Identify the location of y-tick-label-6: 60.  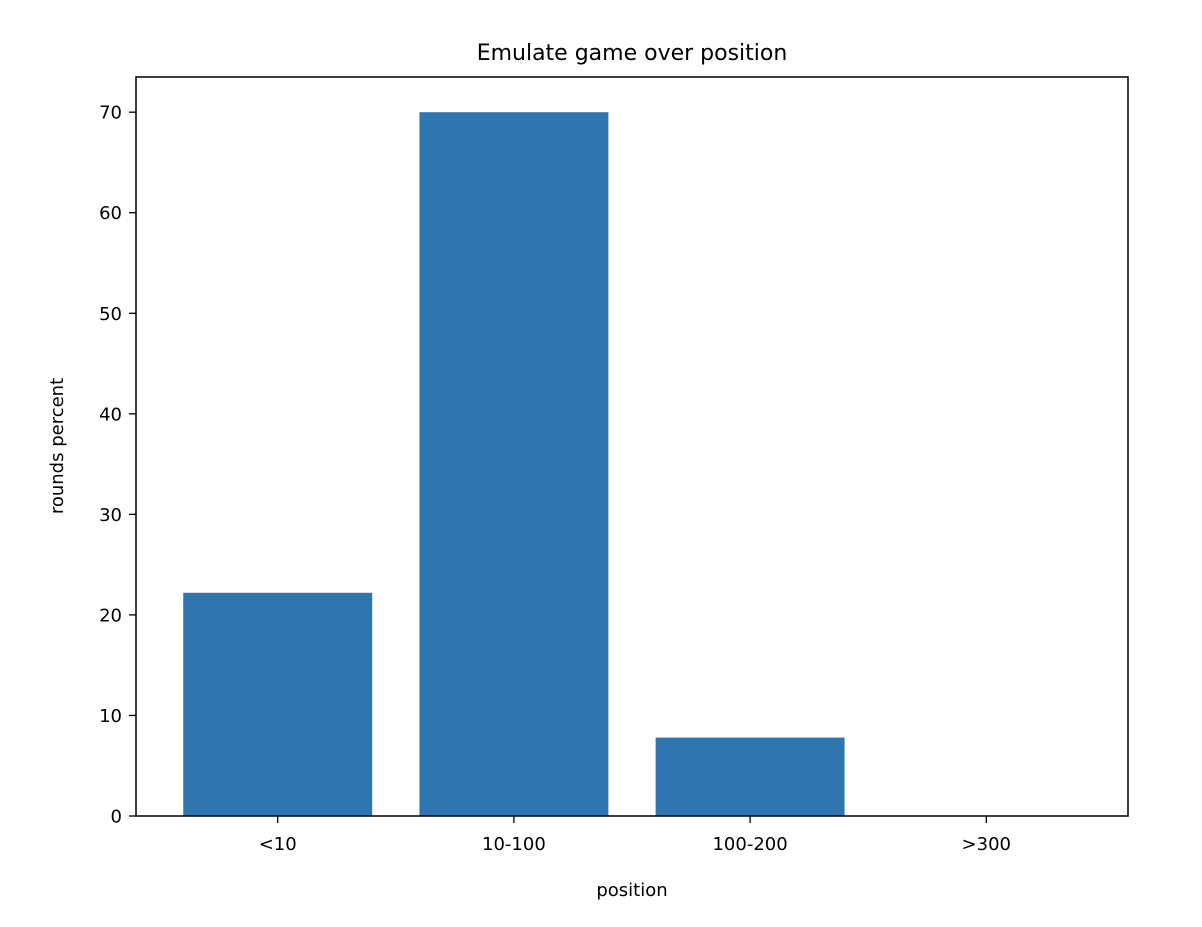
(110, 213).